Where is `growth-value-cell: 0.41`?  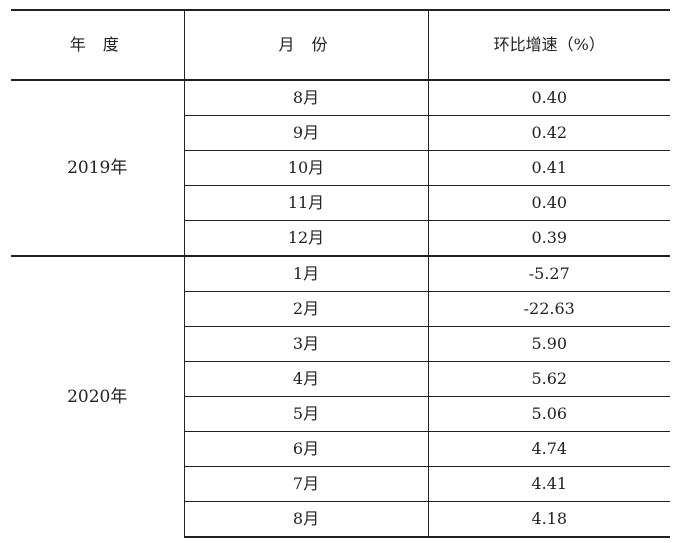
growth-value-cell: 0.41 is located at coordinates (549, 168).